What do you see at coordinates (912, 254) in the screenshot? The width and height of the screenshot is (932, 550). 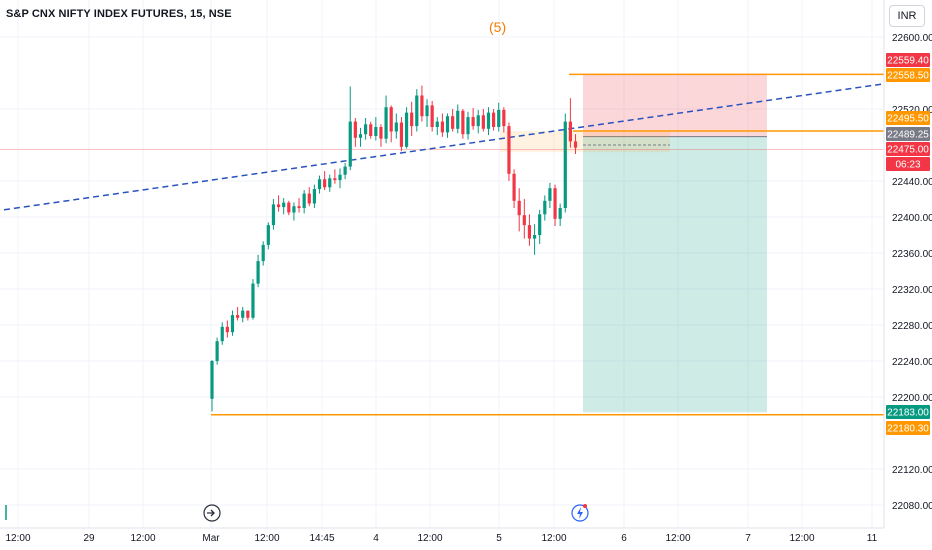 I see `y-tick-label: 22360.00` at bounding box center [912, 254].